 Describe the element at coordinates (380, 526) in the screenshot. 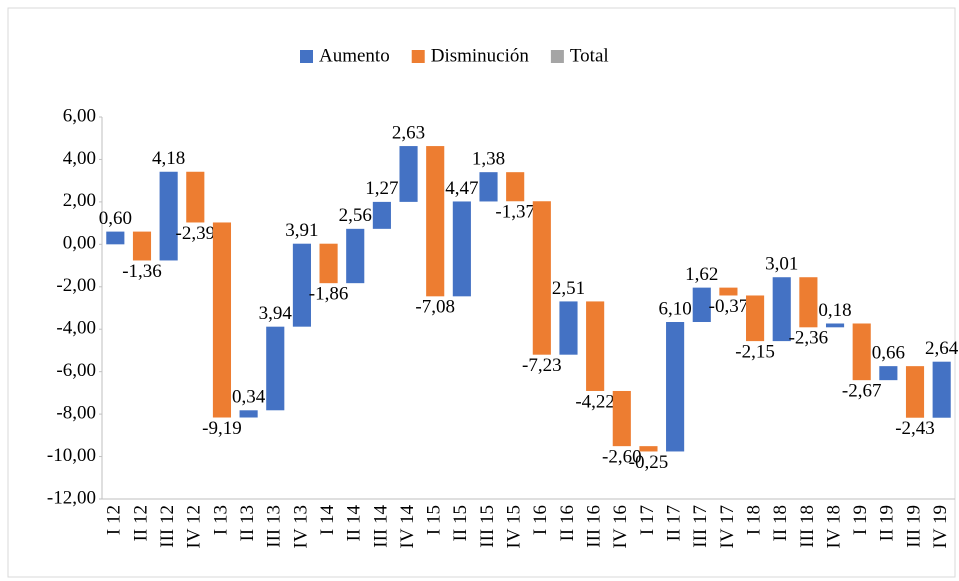

I see `x-tick-label: III 14` at that location.